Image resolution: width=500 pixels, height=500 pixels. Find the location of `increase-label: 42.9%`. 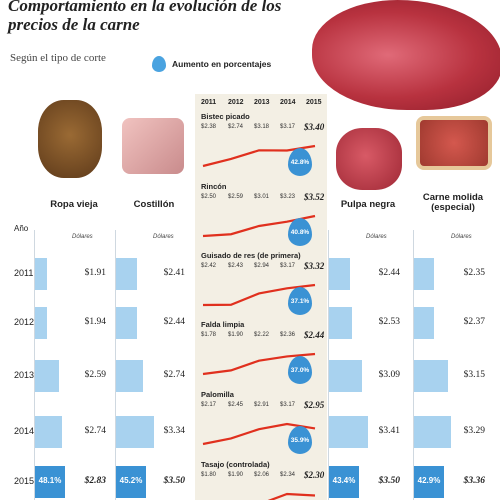

increase-label: 42.9% is located at coordinates (429, 480).